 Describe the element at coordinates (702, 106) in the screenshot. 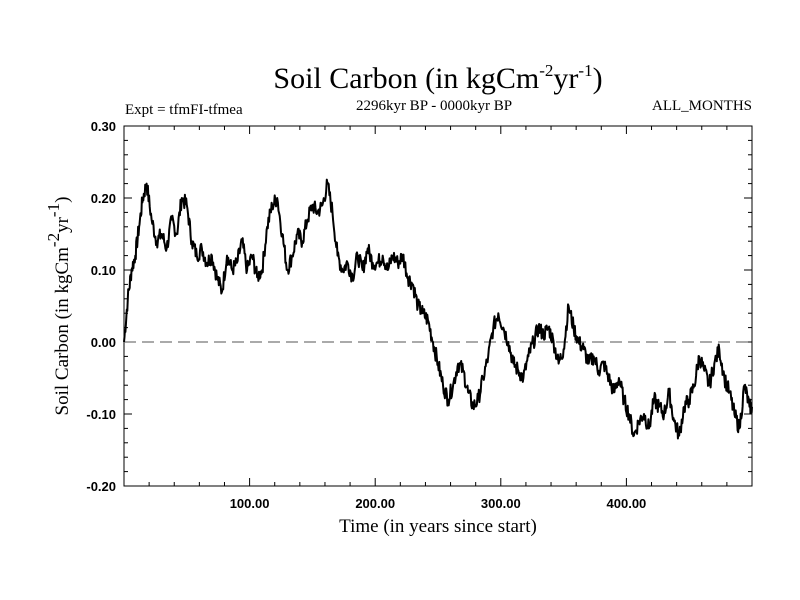

I see `subtitle-right: ALL_MONTHS` at that location.